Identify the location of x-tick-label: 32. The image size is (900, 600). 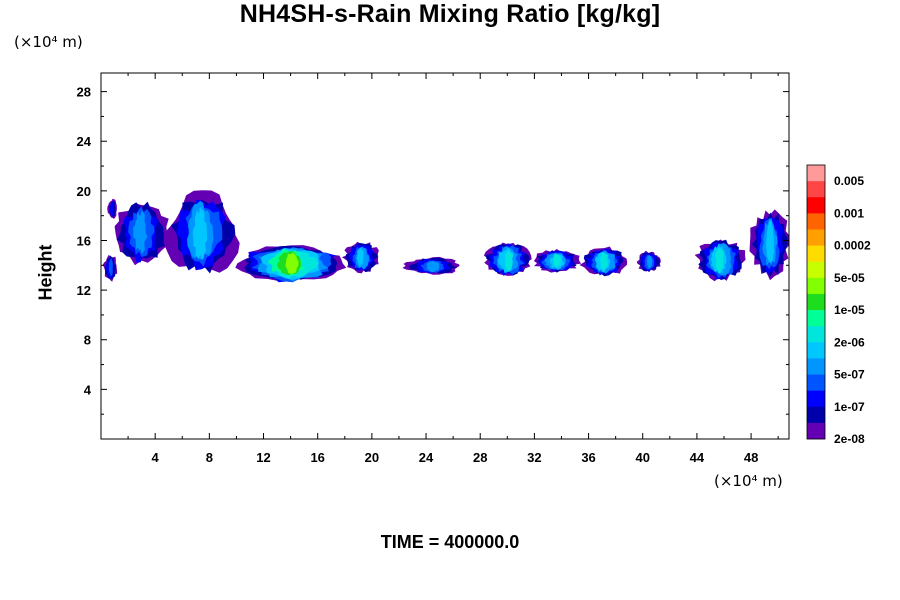
(534, 457).